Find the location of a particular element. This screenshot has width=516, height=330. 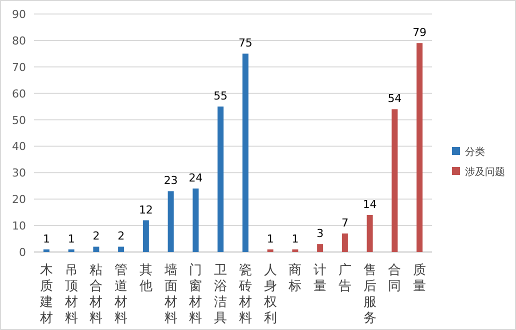

x-tick-label: 其他 is located at coordinates (145, 278).